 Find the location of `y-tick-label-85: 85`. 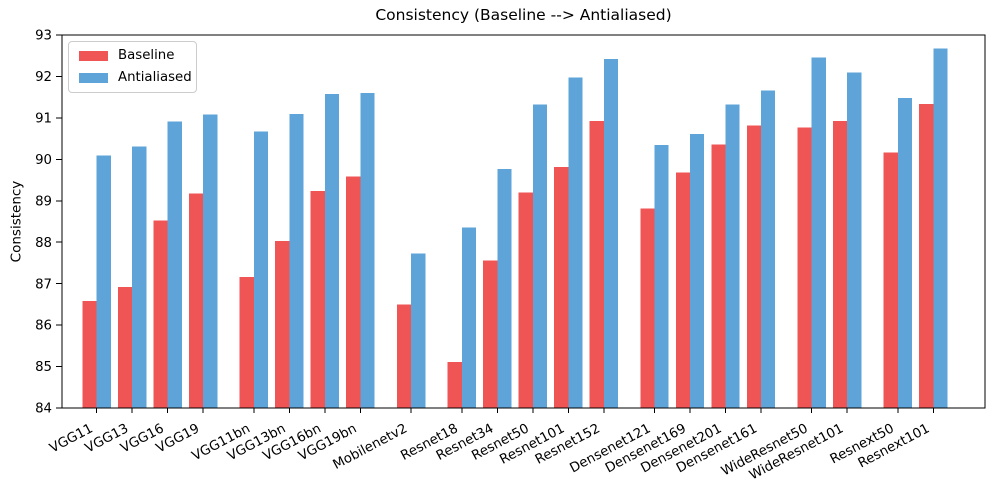

y-tick-label-85: 85 is located at coordinates (43, 367).